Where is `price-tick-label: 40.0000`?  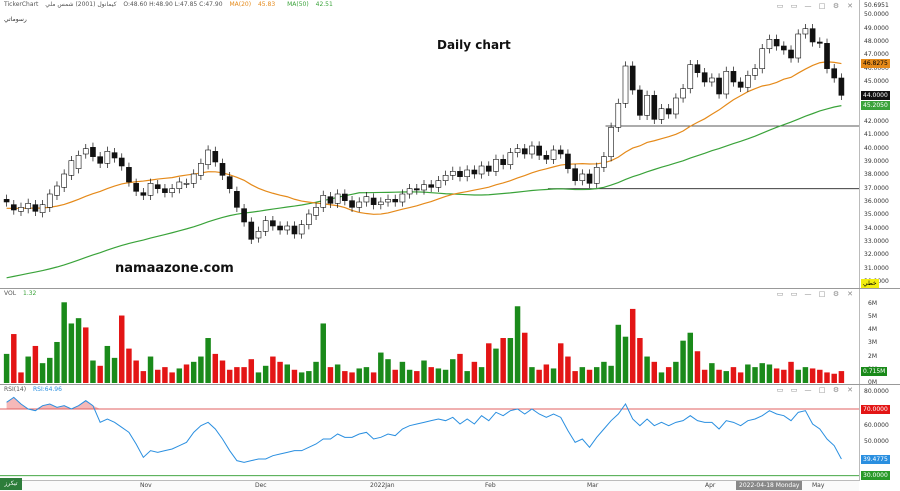
price-tick-label: 40.0000 is located at coordinates (876, 148).